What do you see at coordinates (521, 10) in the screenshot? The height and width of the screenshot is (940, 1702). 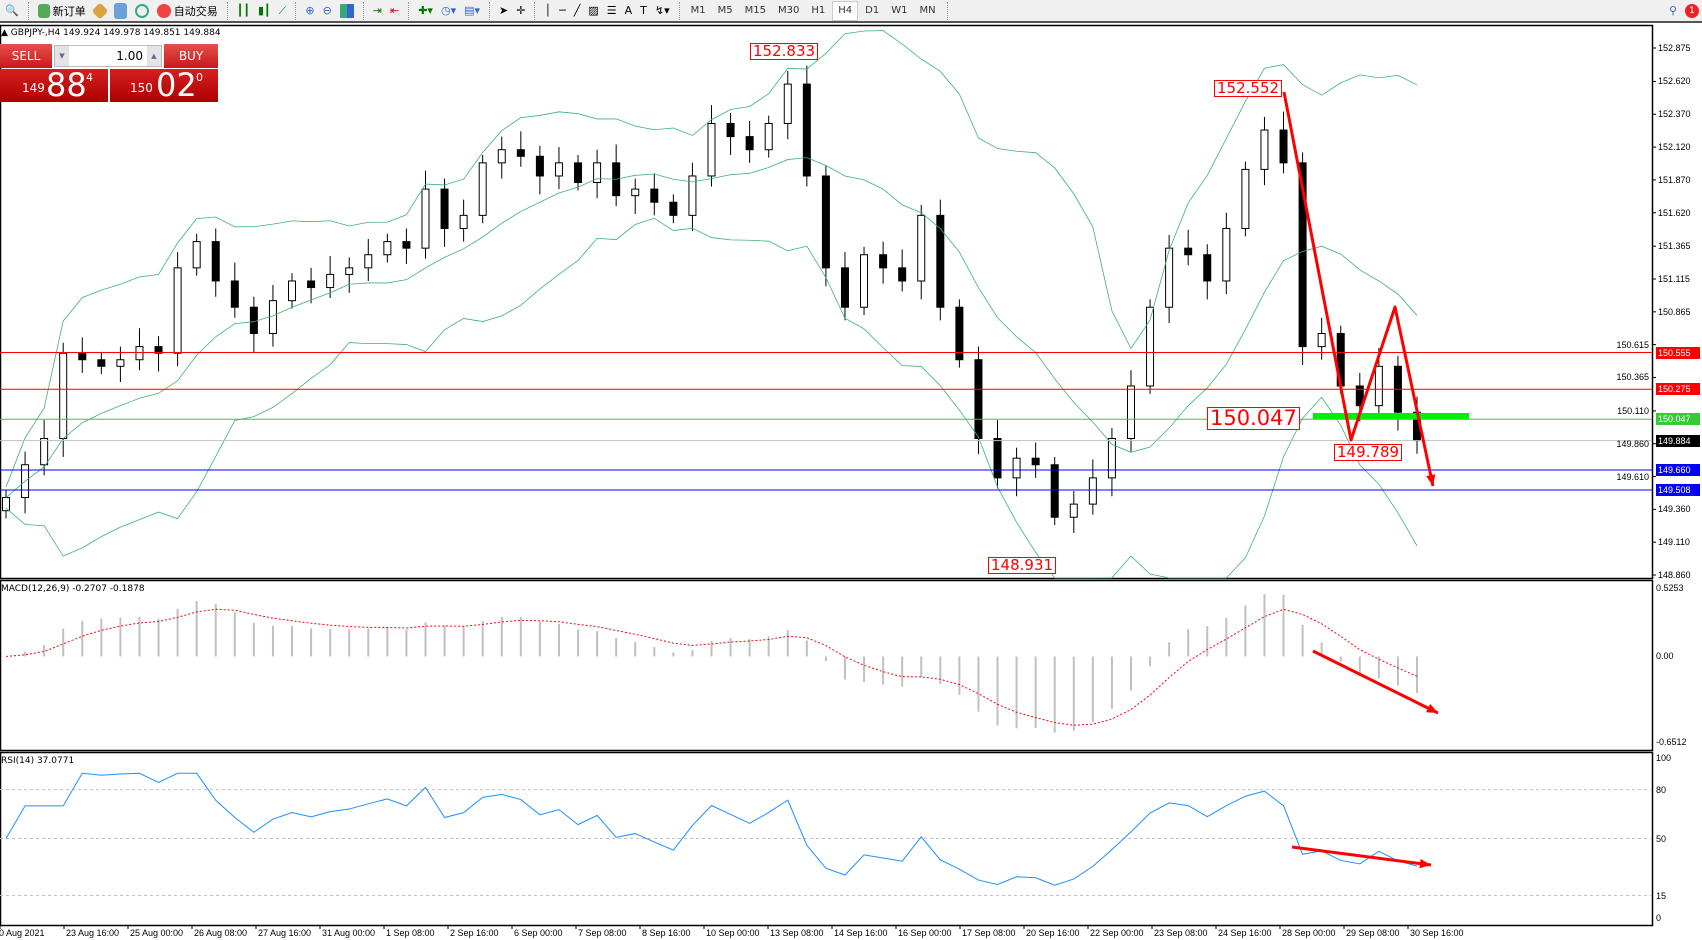 I see `crosshair-icon: ✛` at bounding box center [521, 10].